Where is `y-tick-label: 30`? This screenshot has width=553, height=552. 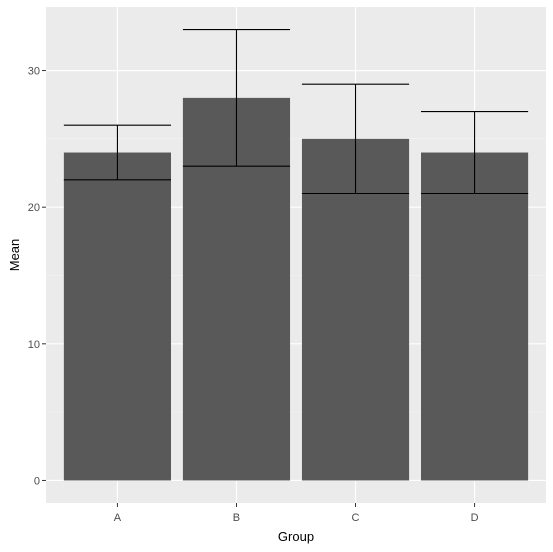
y-tick-label: 30 is located at coordinates (34, 72).